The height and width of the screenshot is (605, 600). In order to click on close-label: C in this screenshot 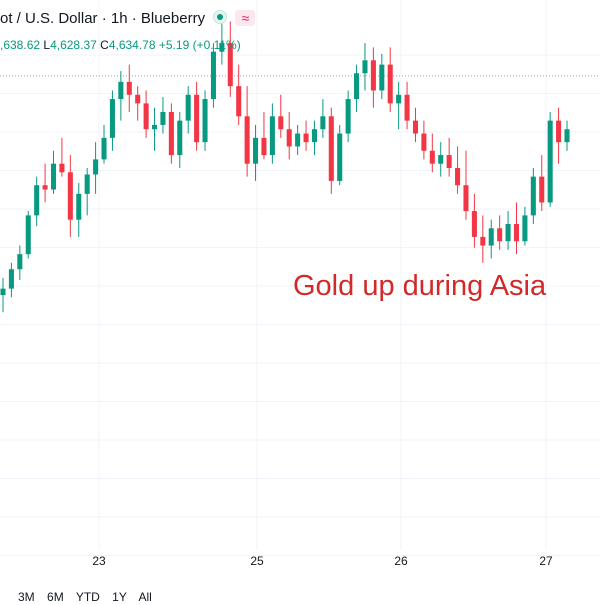, I will do `click(104, 45)`.